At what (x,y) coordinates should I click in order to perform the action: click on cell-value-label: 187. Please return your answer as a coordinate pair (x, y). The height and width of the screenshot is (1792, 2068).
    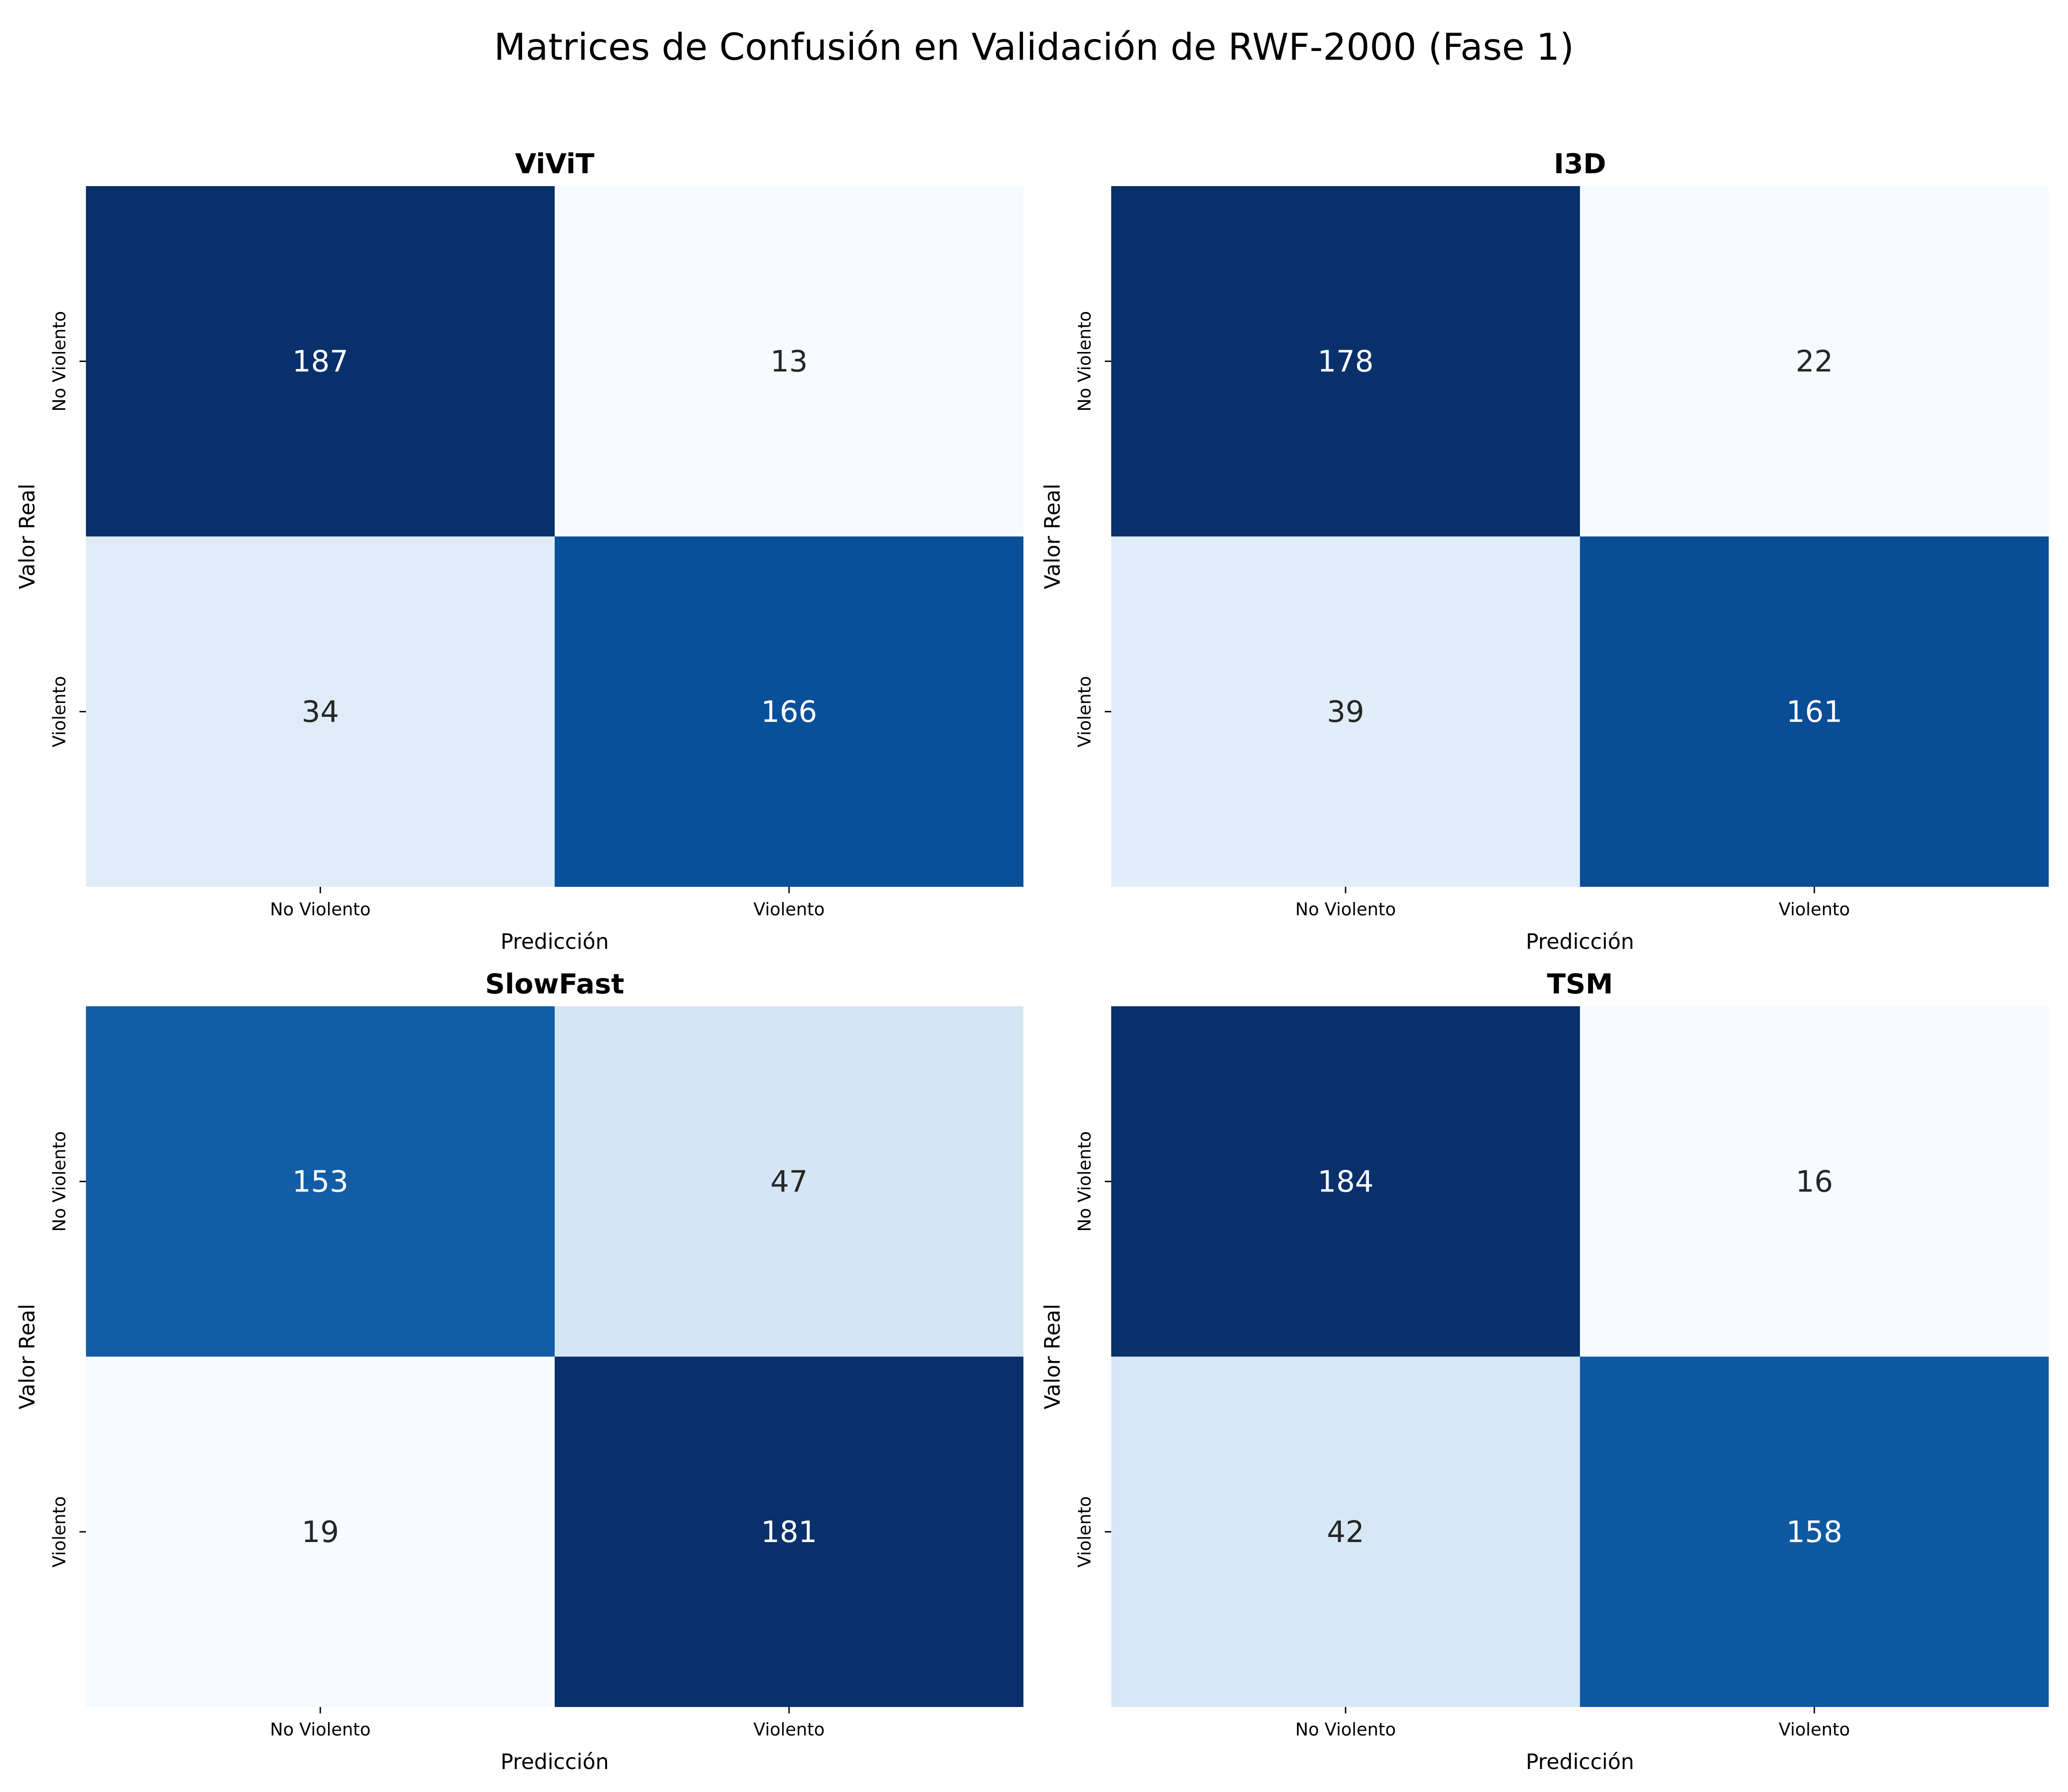
    Looking at the image, I should click on (320, 362).